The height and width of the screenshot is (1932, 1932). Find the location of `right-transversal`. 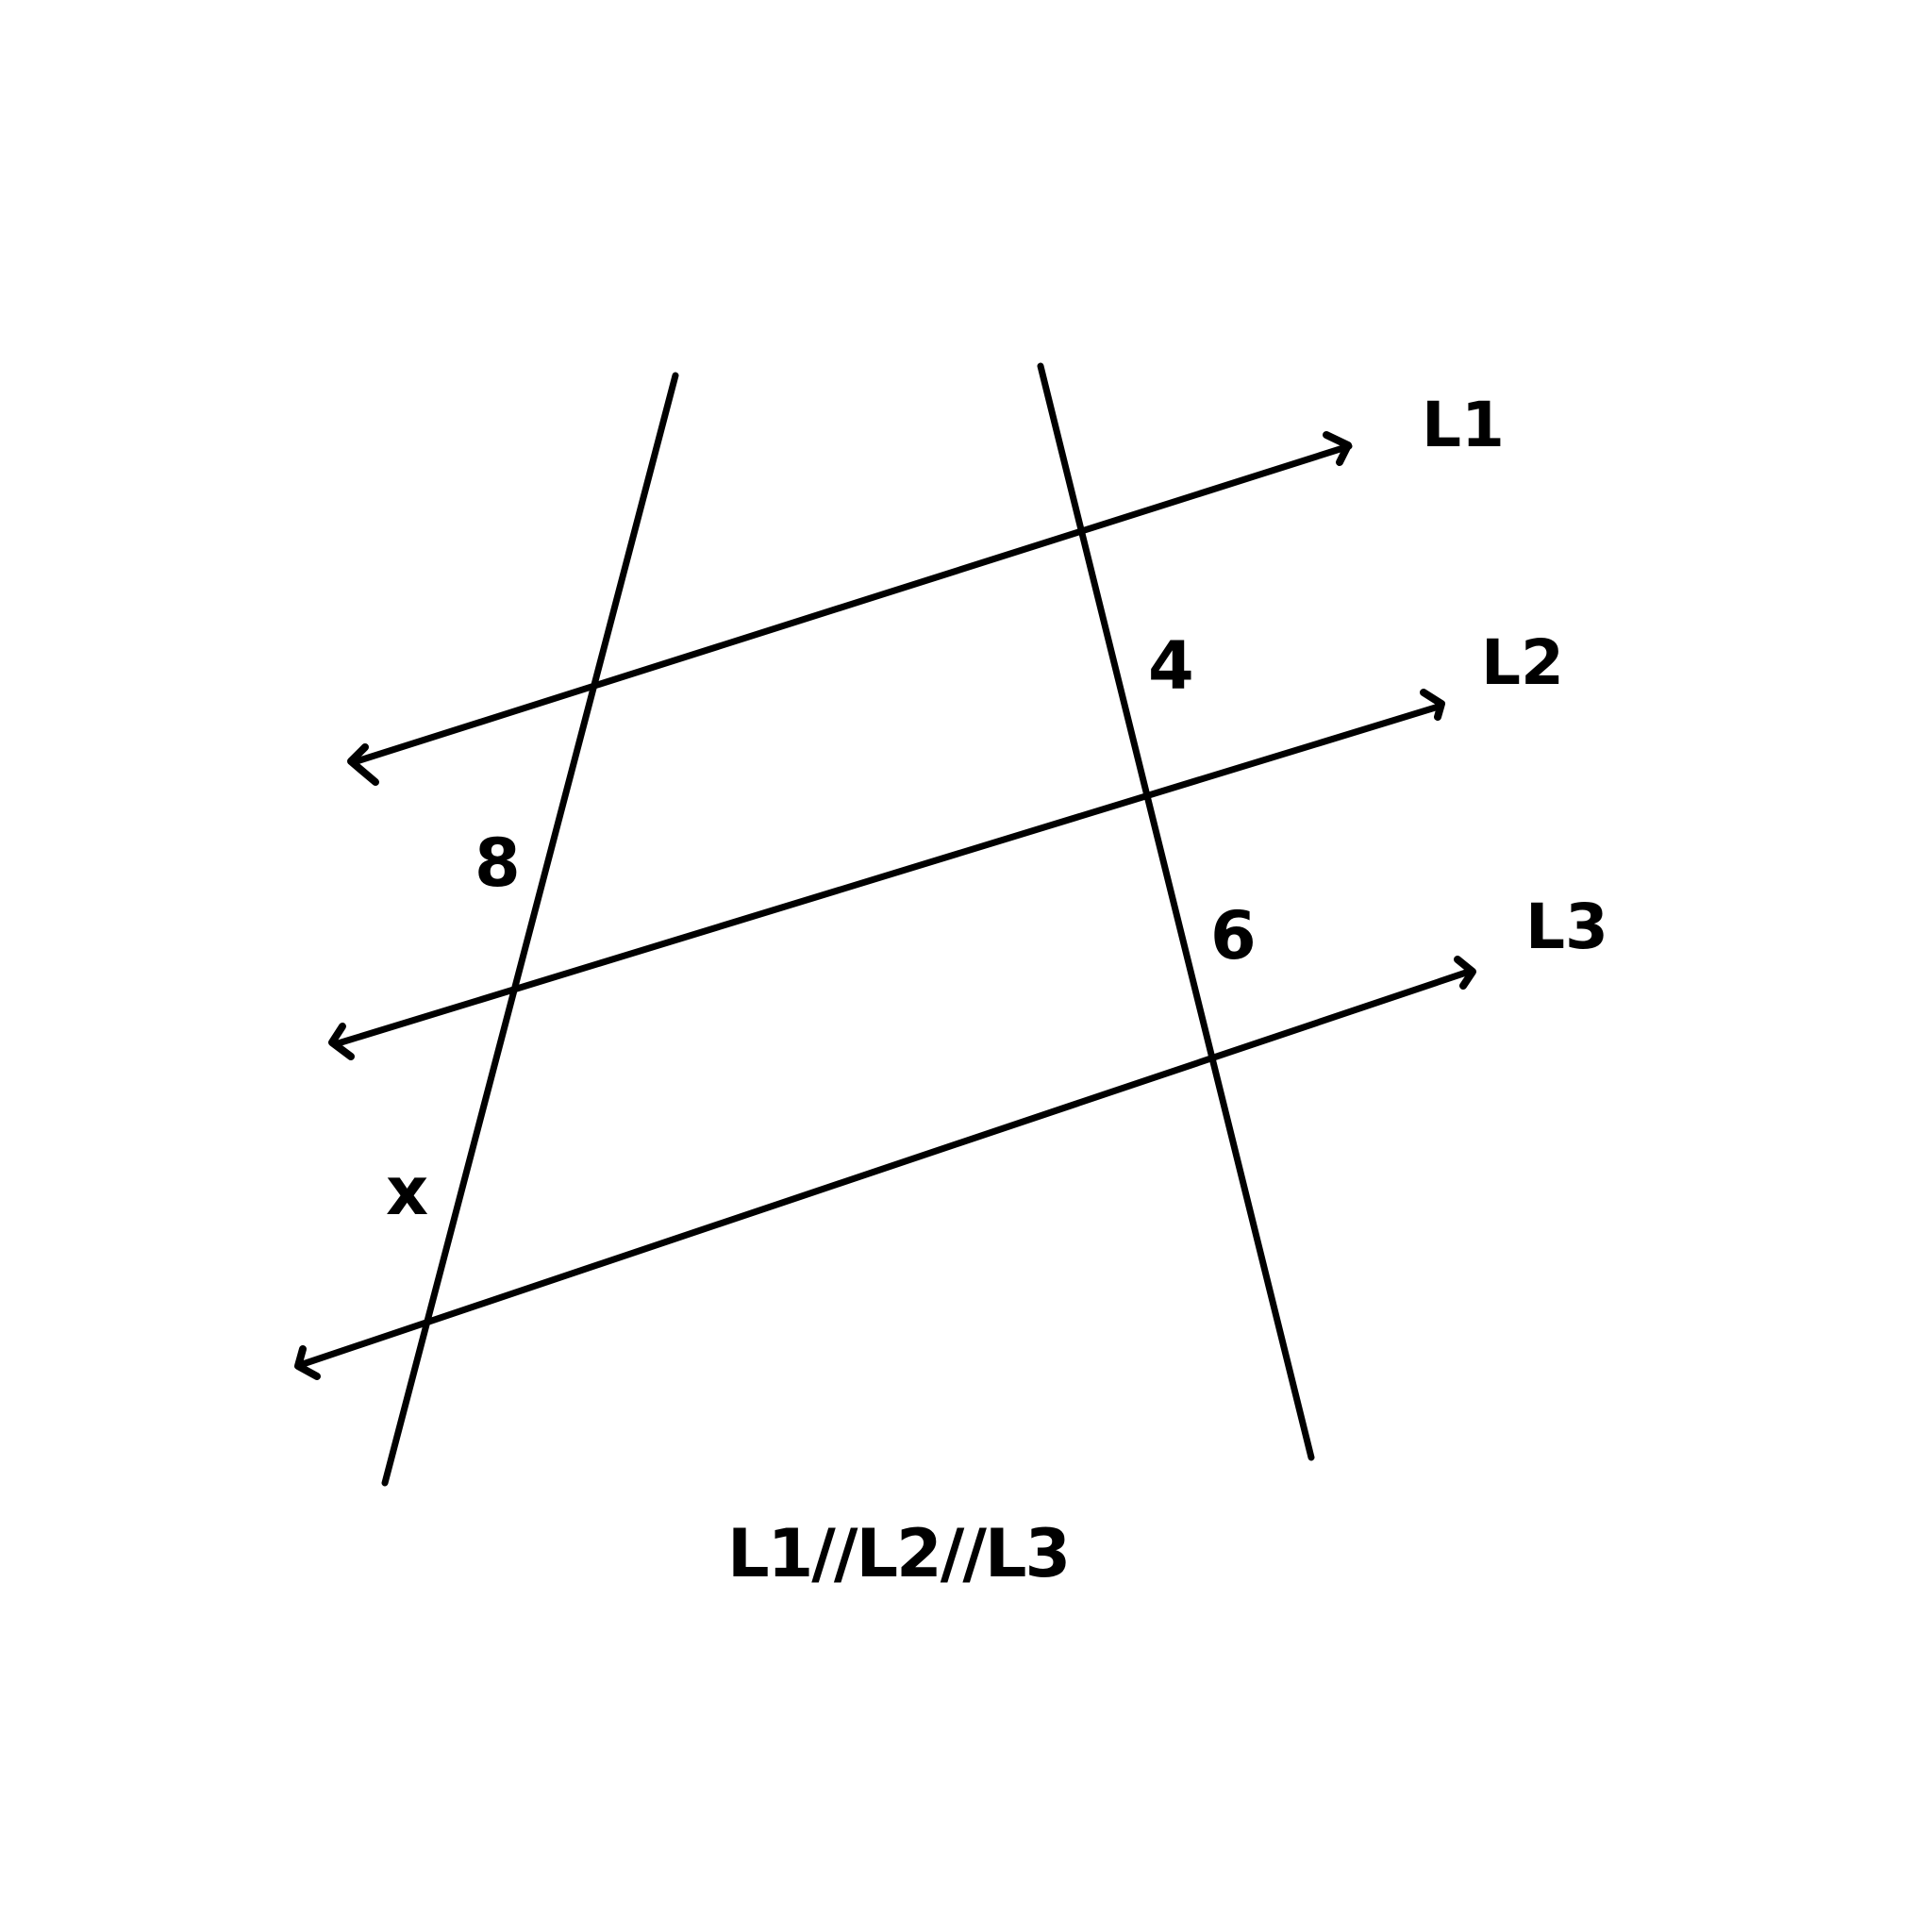

right-transversal is located at coordinates (1176, 911).